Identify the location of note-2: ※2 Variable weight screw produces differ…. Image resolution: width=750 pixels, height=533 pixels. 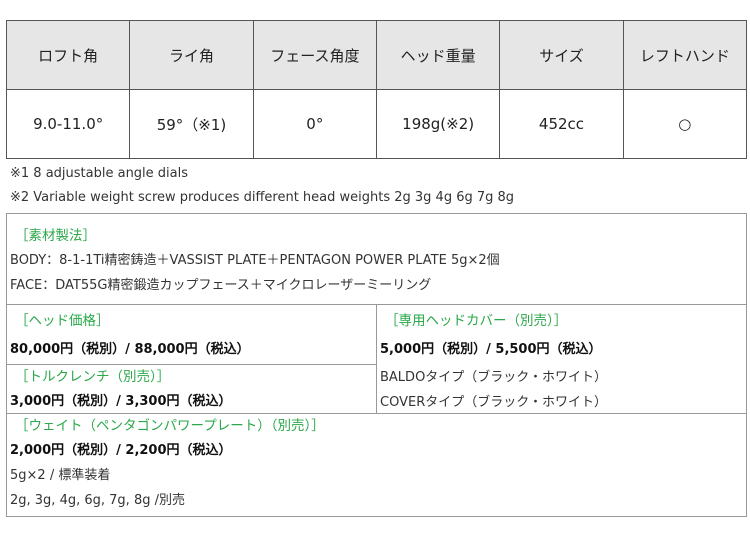
(262, 197).